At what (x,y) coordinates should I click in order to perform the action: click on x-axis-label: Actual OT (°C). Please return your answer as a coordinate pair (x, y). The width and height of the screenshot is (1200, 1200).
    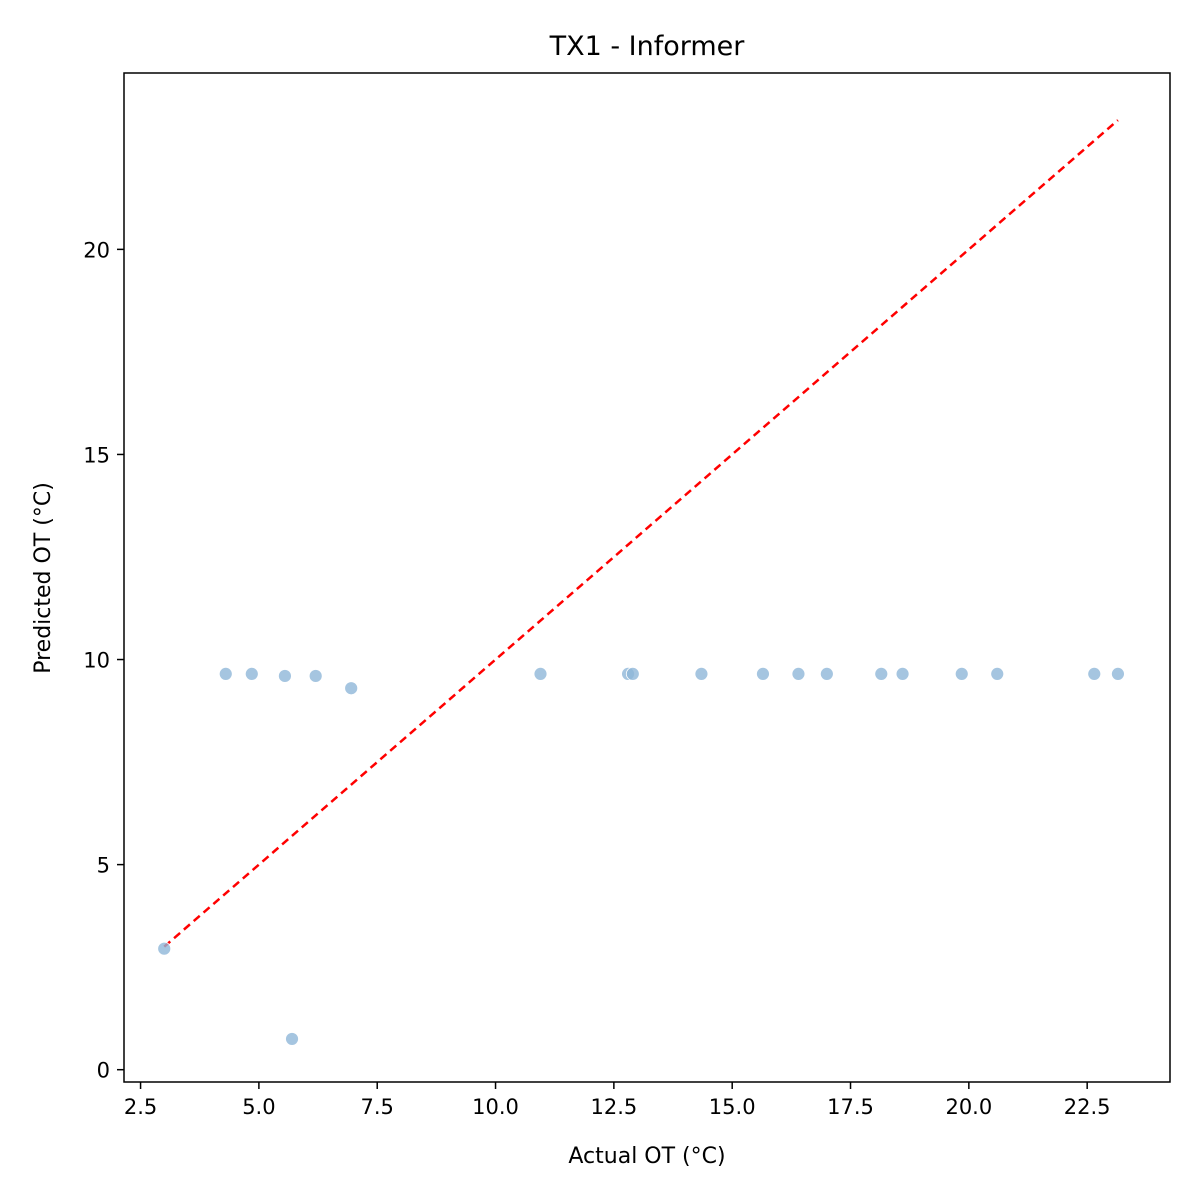
    Looking at the image, I should click on (646, 1156).